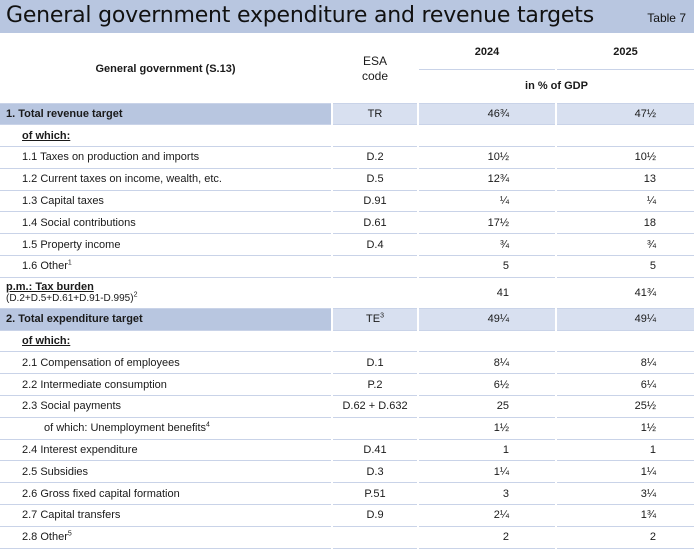 The image size is (694, 558). Describe the element at coordinates (45, 266) in the screenshot. I see `row-label: 1.6 Other` at that location.